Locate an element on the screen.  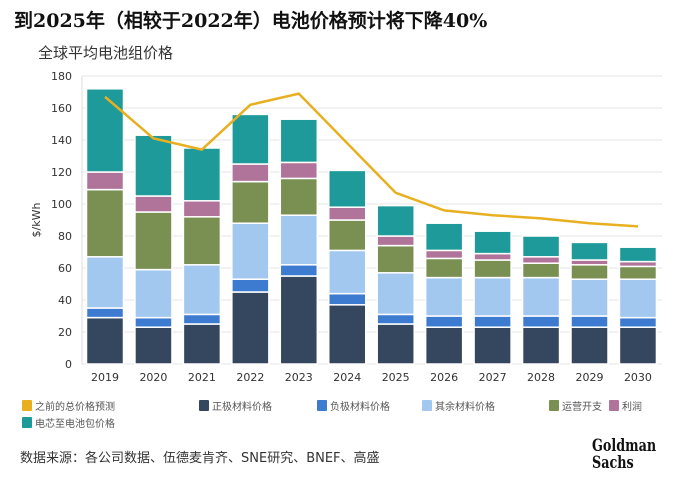
legend-label: 正极材料价格 is located at coordinates (242, 407).